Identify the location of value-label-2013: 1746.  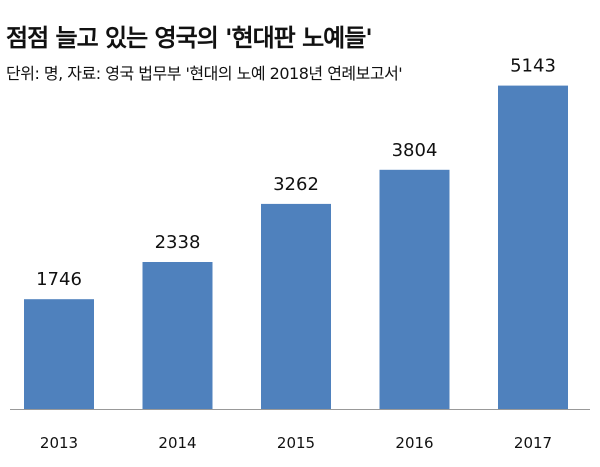
(59, 279).